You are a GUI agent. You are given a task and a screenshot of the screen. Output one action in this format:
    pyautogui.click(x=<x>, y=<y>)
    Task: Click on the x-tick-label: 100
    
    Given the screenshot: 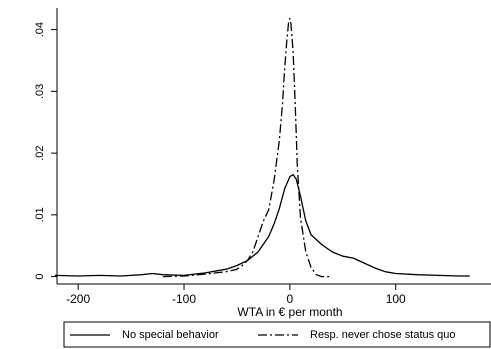 What is the action you would take?
    pyautogui.click(x=396, y=299)
    